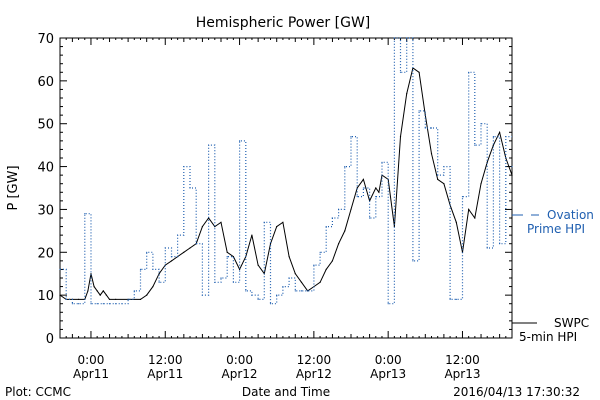 The height and width of the screenshot is (400, 600). I want to click on x-tick-label-time: 0:00, so click(388, 360).